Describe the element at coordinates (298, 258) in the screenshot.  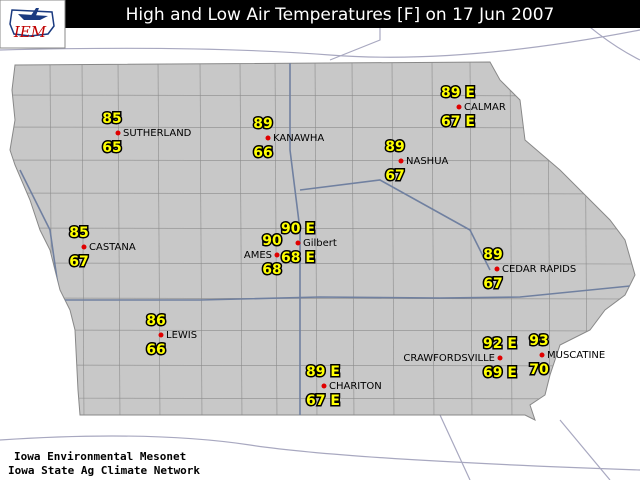
I see `low-temp: 68 E` at that location.